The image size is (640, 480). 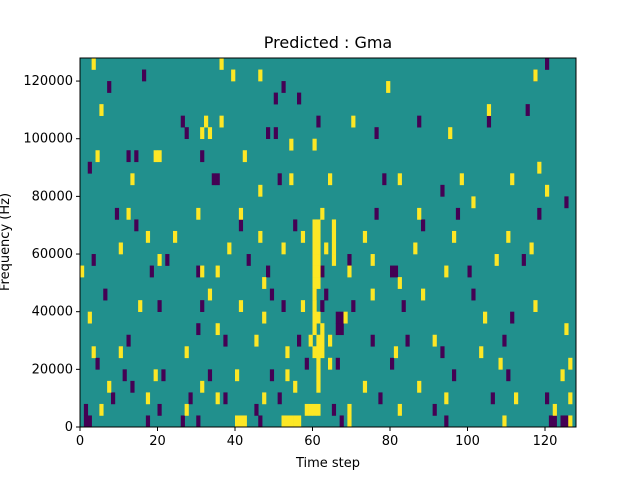 I want to click on x-axis-label: Time step, so click(x=327, y=463).